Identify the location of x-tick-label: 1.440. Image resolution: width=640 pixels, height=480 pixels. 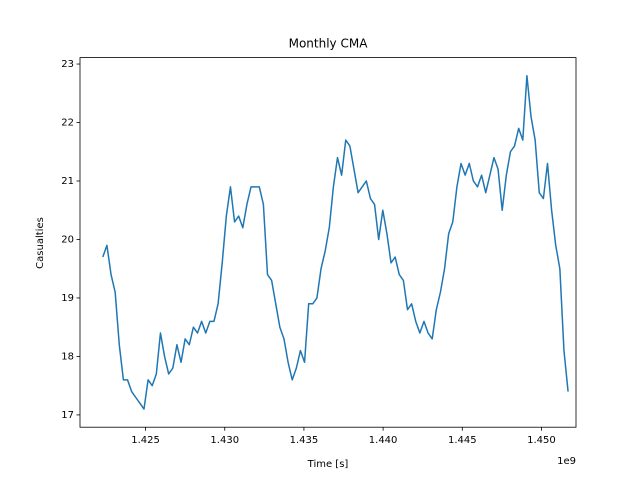
(383, 440).